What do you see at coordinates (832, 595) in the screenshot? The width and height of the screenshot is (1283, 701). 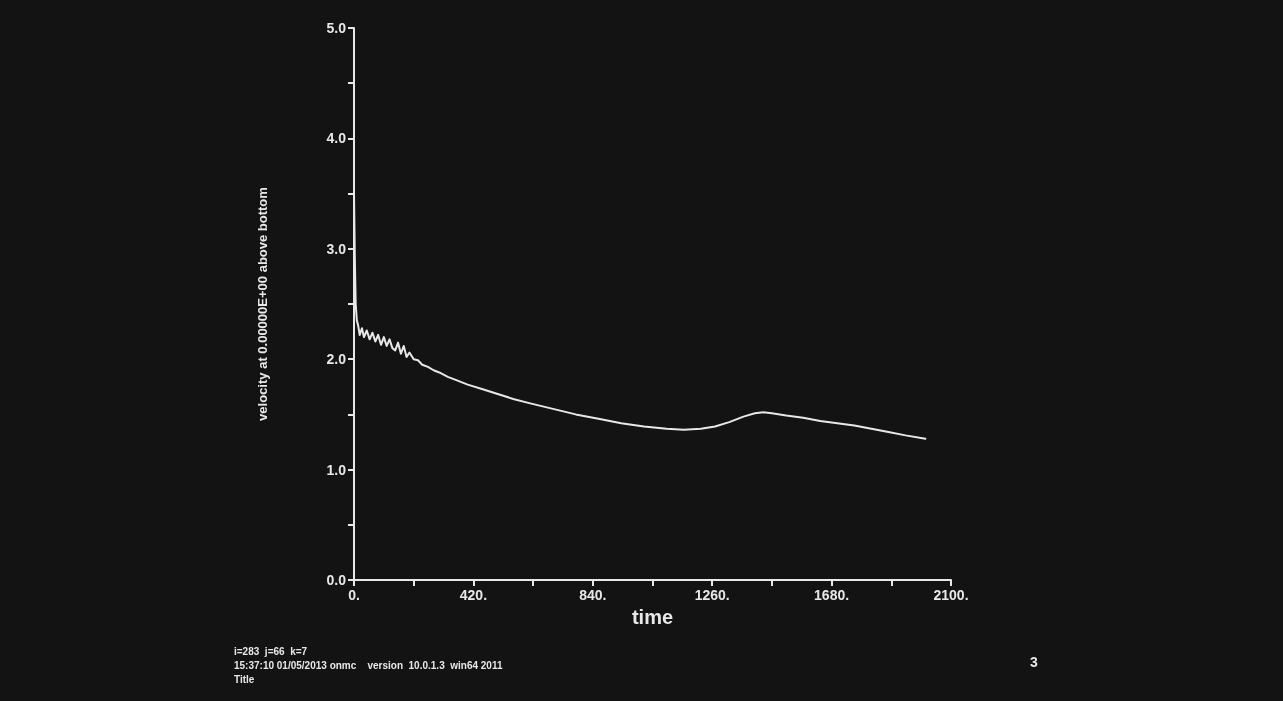 I see `x-tick-label: 1680.` at bounding box center [832, 595].